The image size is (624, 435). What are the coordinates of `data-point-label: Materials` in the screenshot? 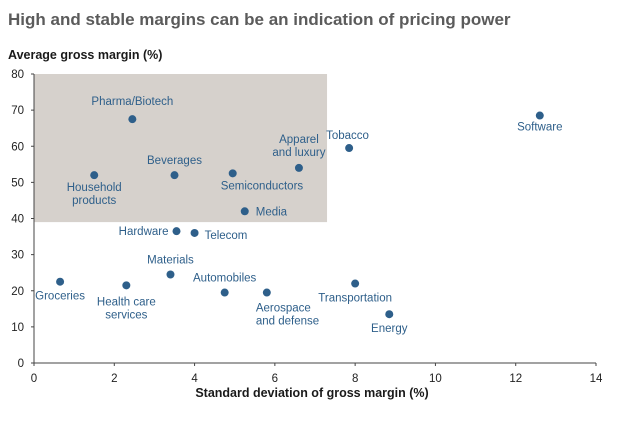 It's located at (170, 260).